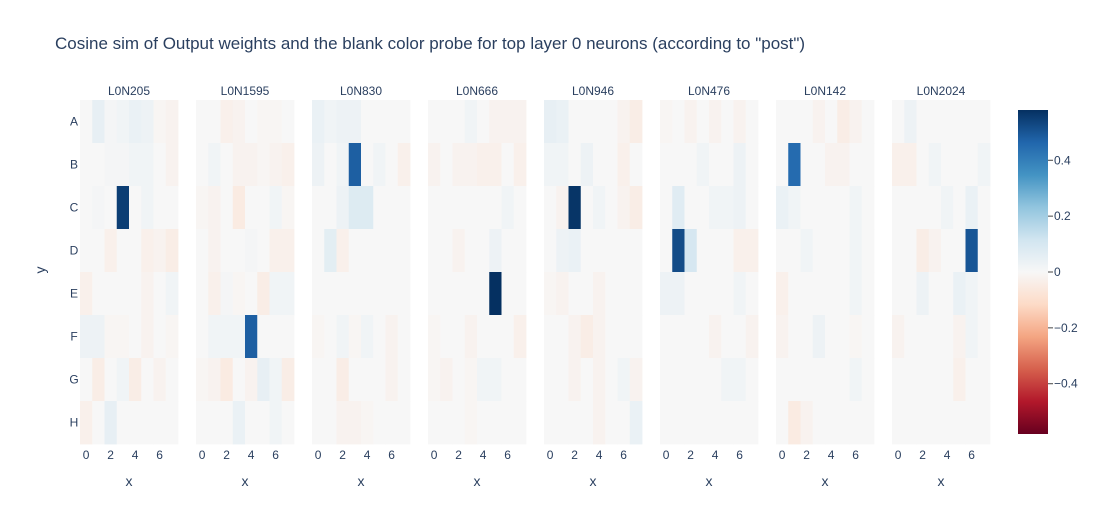 This screenshot has width=1099, height=525. I want to click on heatmap-panel: L0N666 0 2 4 6 x, so click(477, 286).